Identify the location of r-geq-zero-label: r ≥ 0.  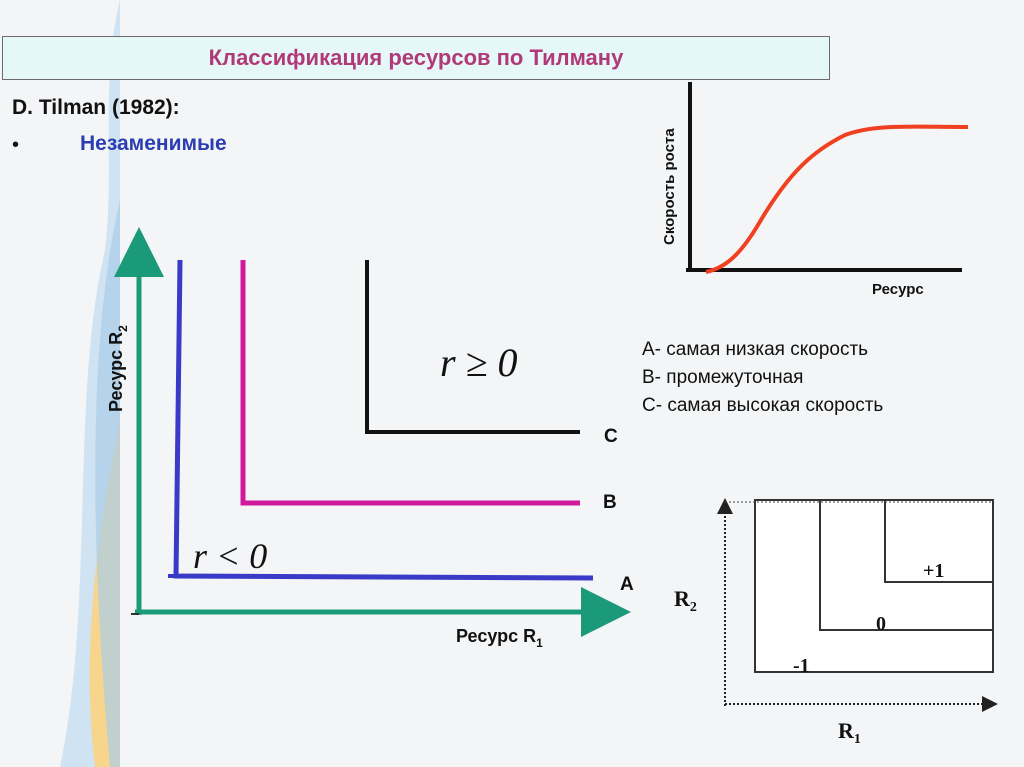
(479, 362).